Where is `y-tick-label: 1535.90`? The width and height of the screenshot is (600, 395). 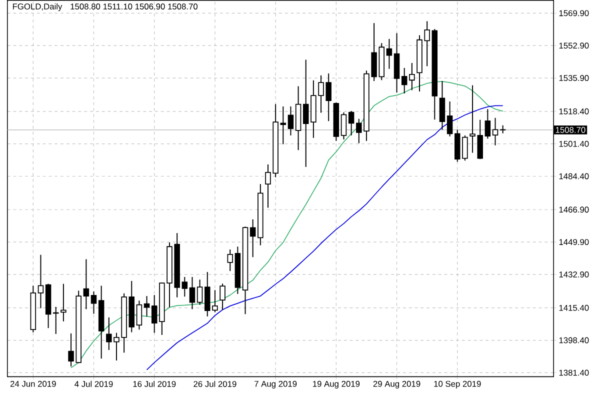 y-tick-label: 1535.90 is located at coordinates (574, 77).